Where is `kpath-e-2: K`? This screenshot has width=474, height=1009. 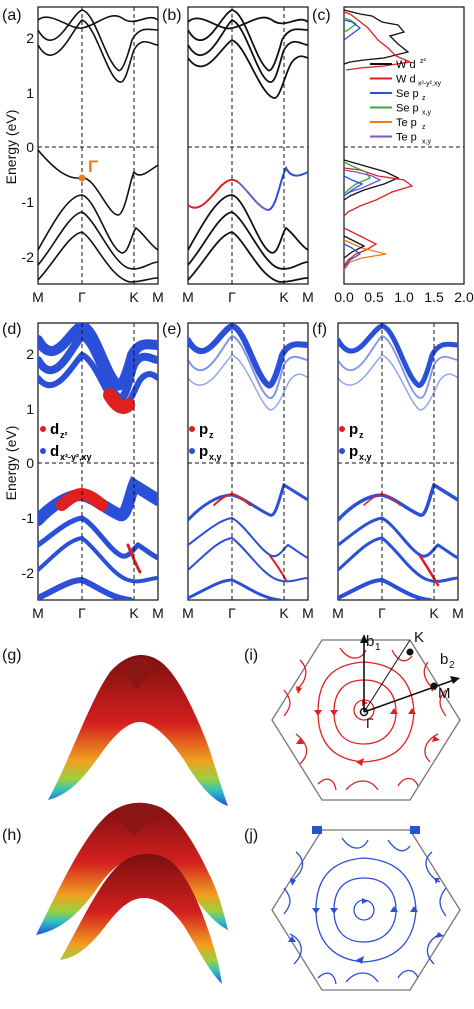
kpath-e-2: K is located at coordinates (284, 613).